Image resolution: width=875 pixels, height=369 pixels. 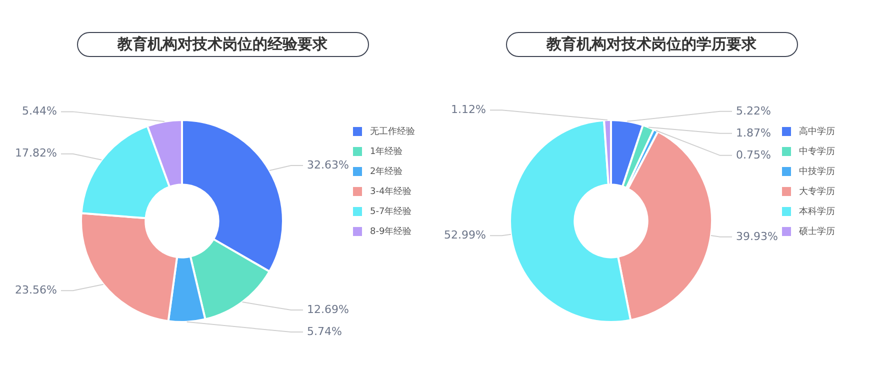 I want to click on data-label: 1.87%, so click(x=753, y=133).